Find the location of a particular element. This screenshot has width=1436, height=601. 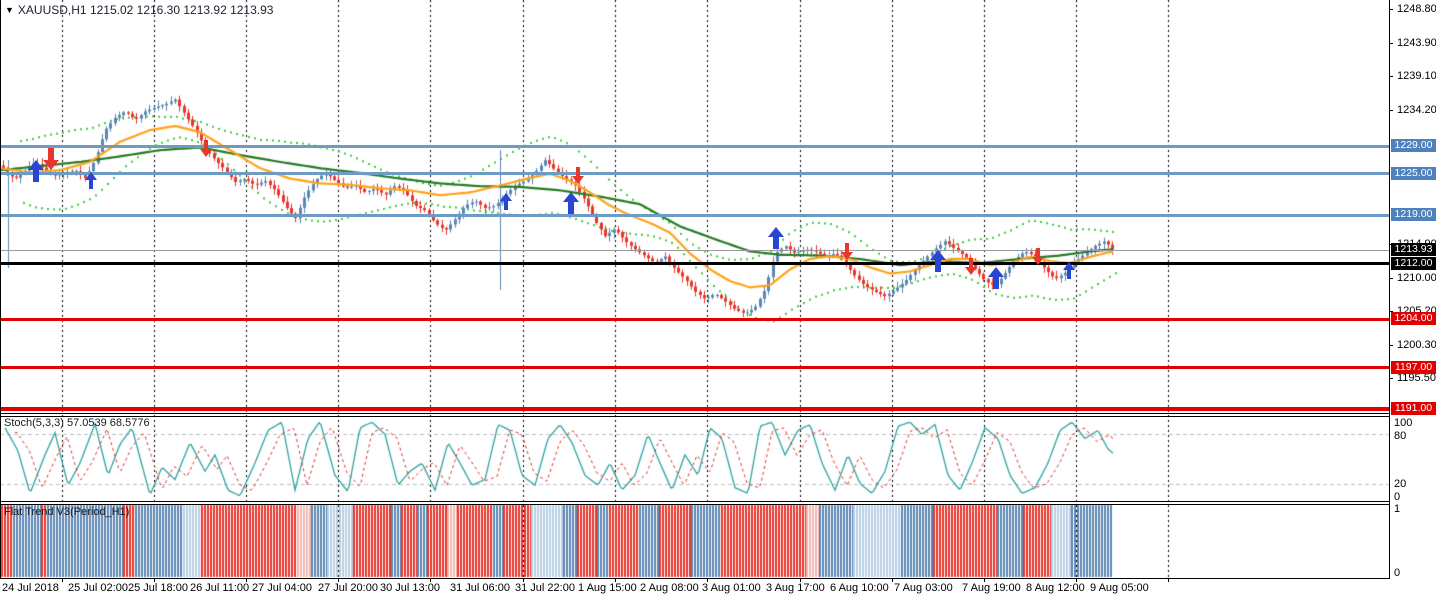

chevron-down-icon: ▼ is located at coordinates (9, 10).